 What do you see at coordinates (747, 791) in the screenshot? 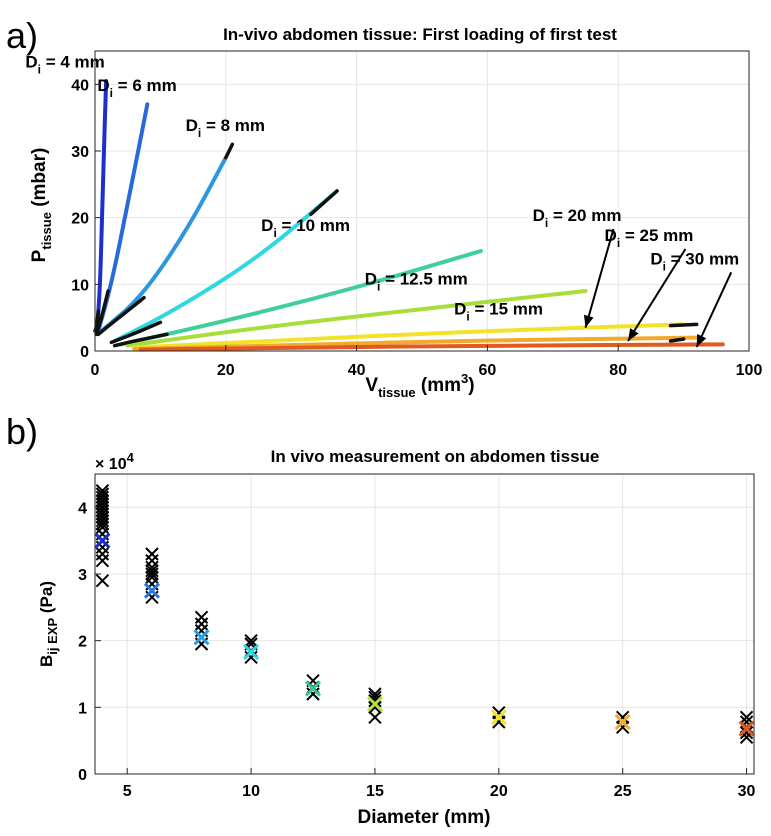
I see `panel-b-xtick-label: 30` at bounding box center [747, 791].